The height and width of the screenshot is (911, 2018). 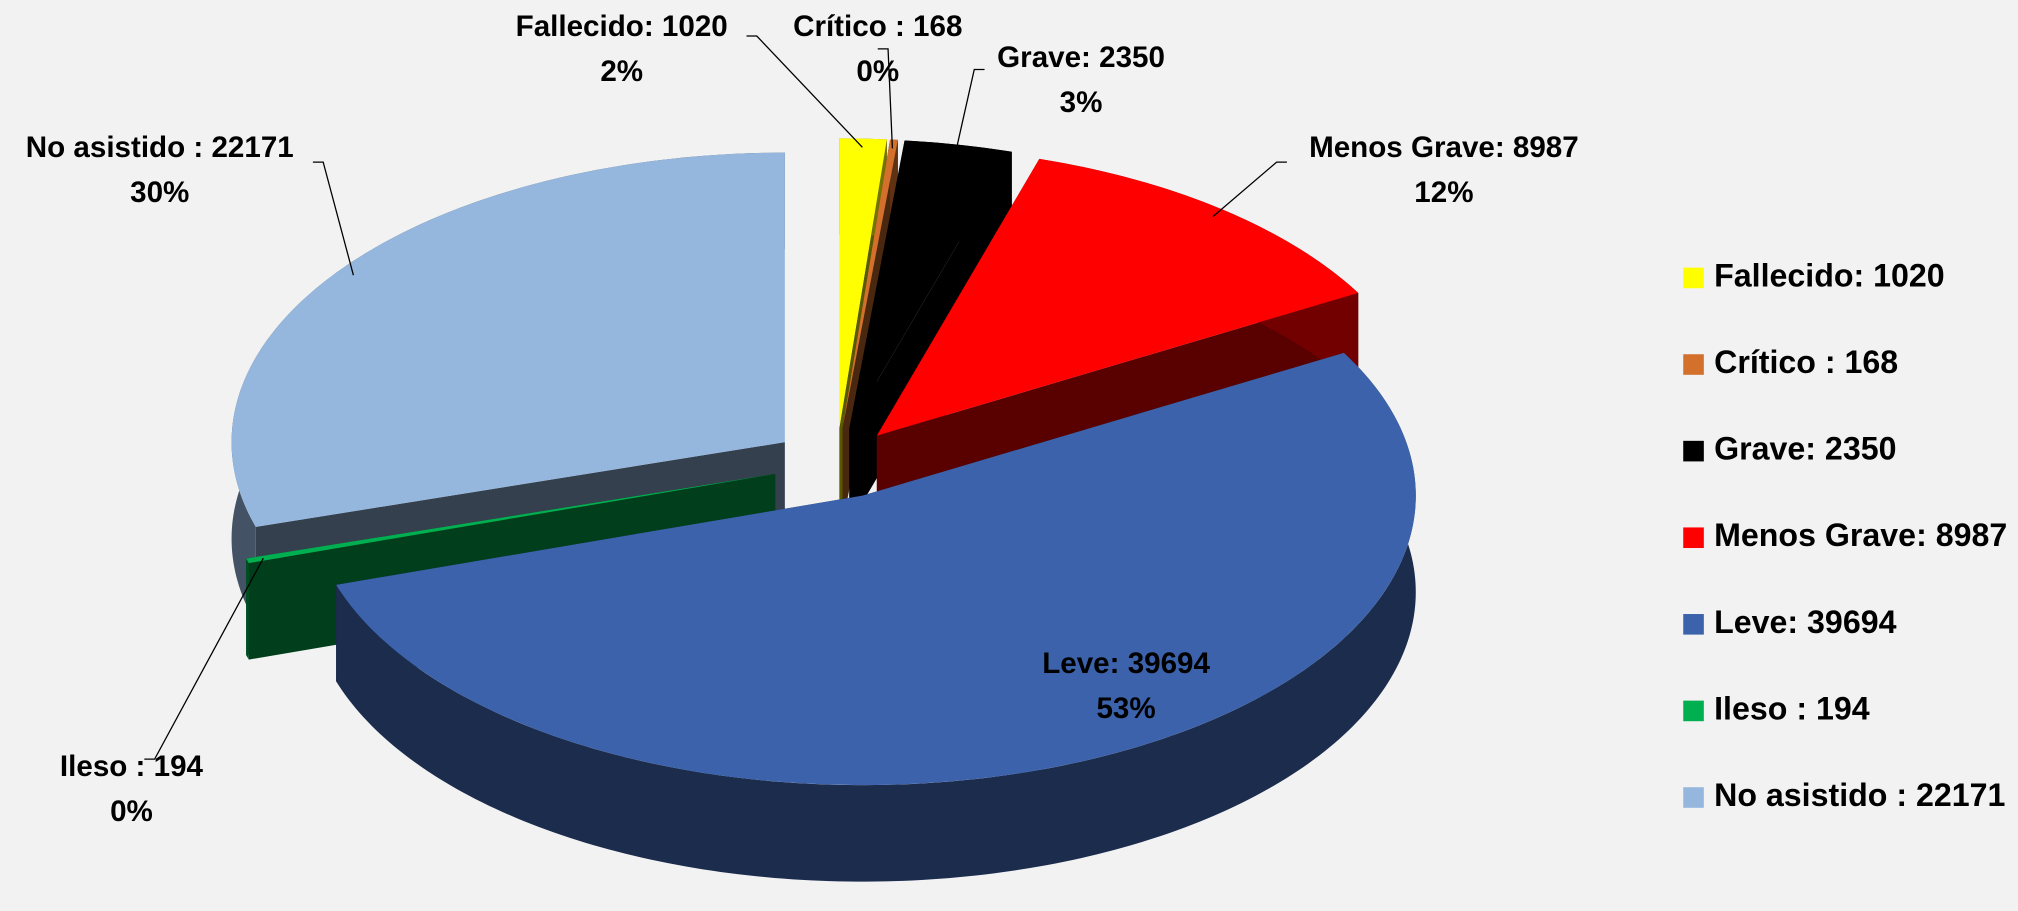 What do you see at coordinates (621, 71) in the screenshot?
I see `data-label-percent: 2%` at bounding box center [621, 71].